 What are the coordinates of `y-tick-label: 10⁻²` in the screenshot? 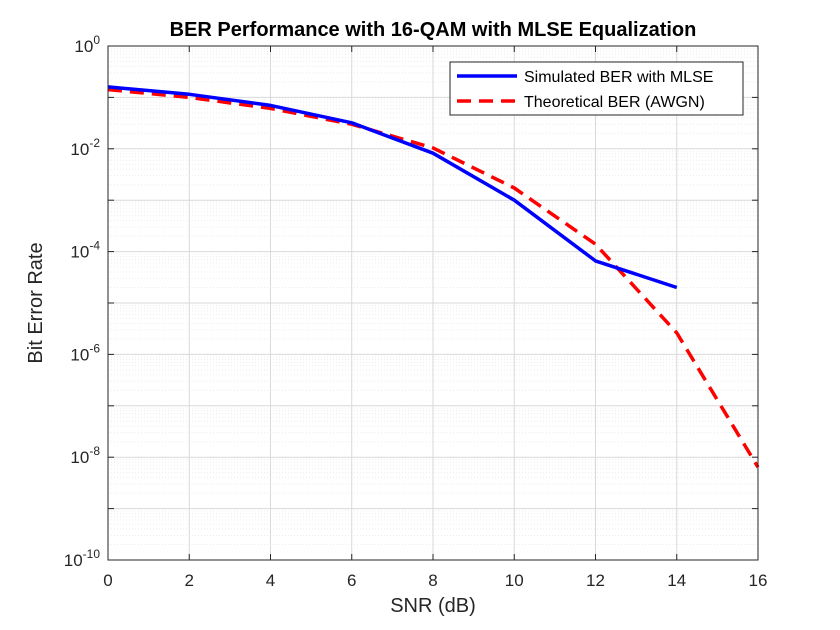 It's located at (85, 147).